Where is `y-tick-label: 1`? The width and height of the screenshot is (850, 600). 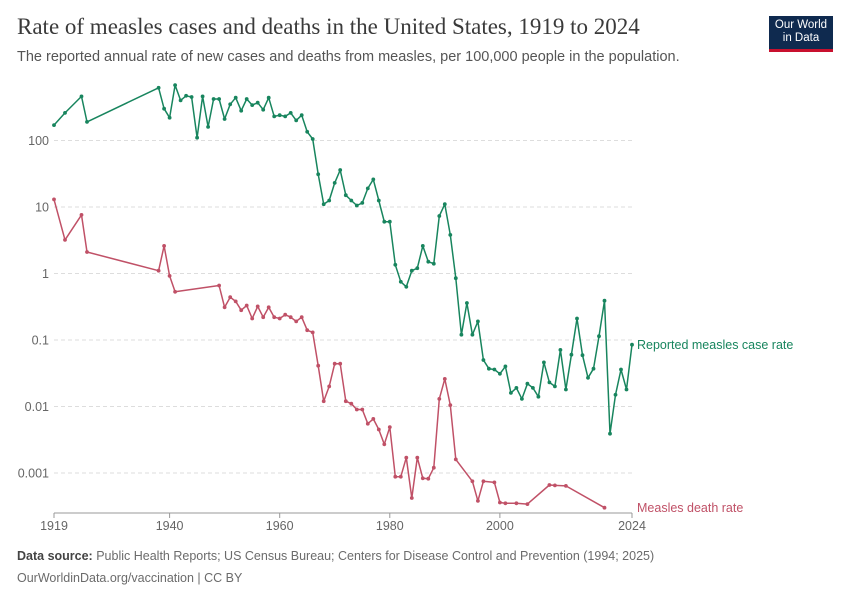
y-tick-label: 1 is located at coordinates (45, 274).